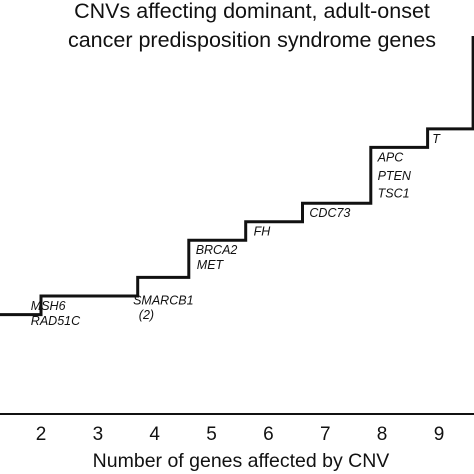 This screenshot has height=474, width=474. What do you see at coordinates (211, 434) in the screenshot?
I see `x-tick-label-5: 5` at bounding box center [211, 434].